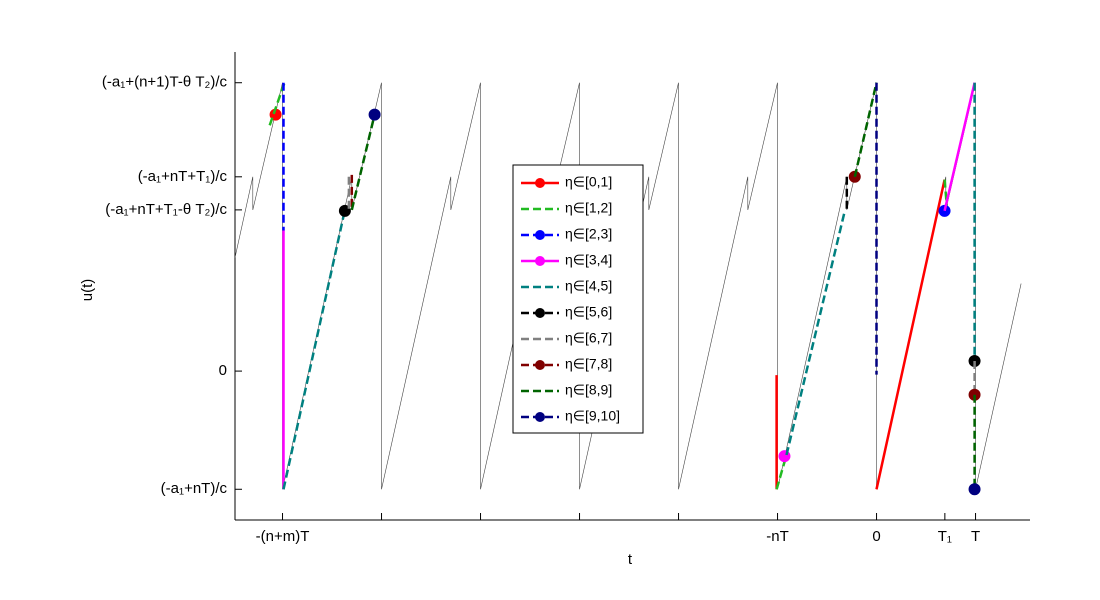 The width and height of the screenshot is (1100, 600). What do you see at coordinates (945, 536) in the screenshot?
I see `x-tick-label: T₁` at bounding box center [945, 536].